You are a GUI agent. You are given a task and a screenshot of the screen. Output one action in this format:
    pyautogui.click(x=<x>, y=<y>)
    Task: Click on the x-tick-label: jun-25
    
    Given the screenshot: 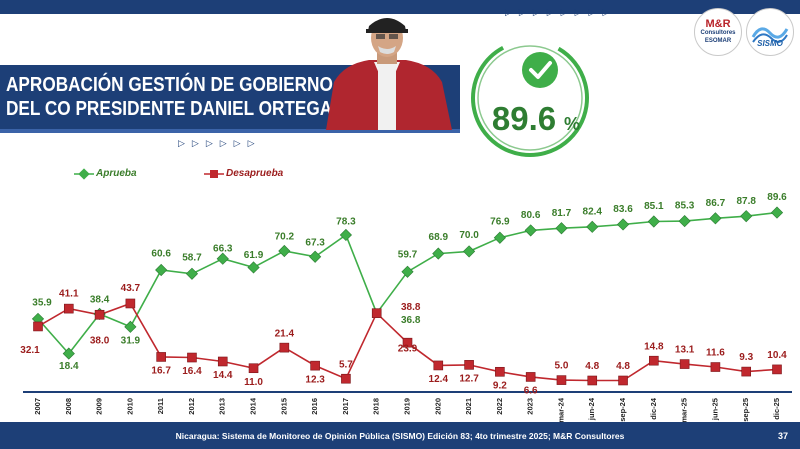 What is the action you would take?
    pyautogui.click(x=714, y=409)
    